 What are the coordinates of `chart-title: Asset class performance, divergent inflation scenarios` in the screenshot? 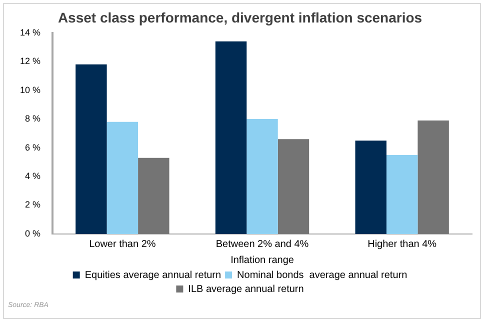 It's located at (240, 17).